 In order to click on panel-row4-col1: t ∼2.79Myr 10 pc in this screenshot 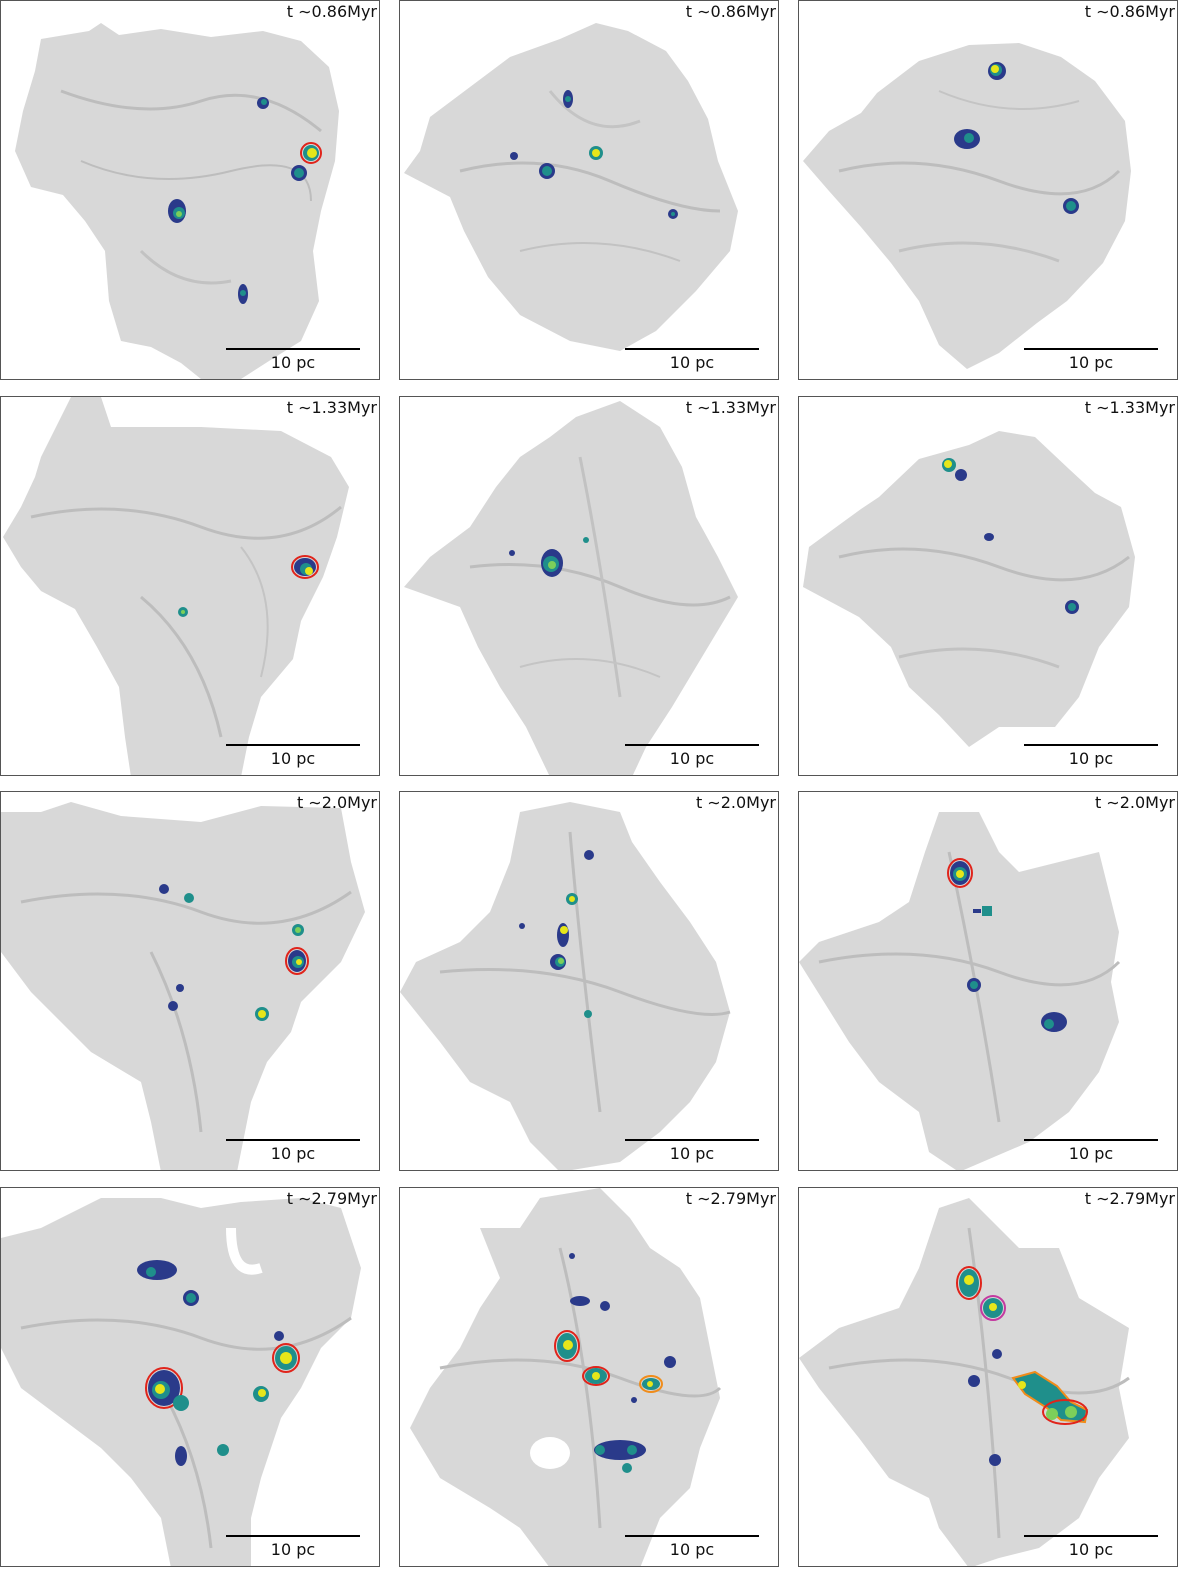, I will do `click(190, 1377)`.